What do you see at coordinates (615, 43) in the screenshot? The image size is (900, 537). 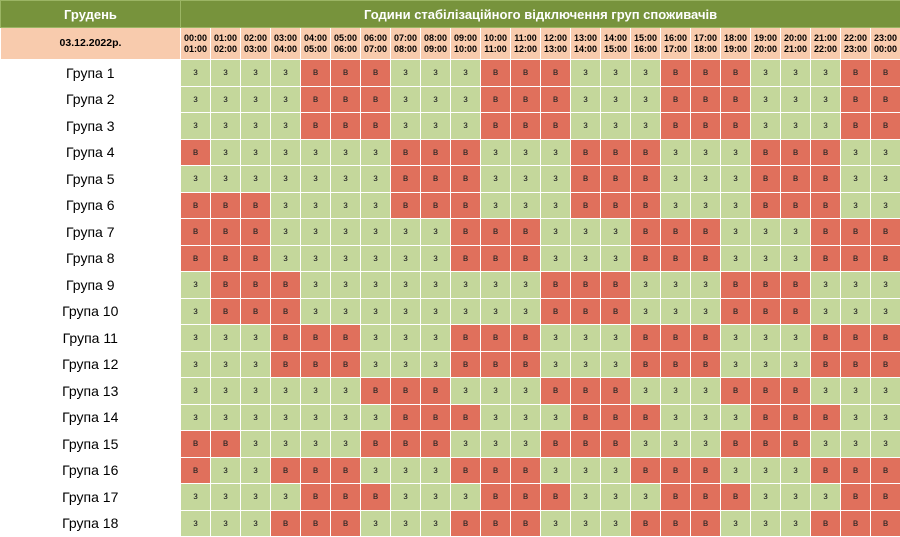 I see `hour-header: 14:00 15:00` at bounding box center [615, 43].